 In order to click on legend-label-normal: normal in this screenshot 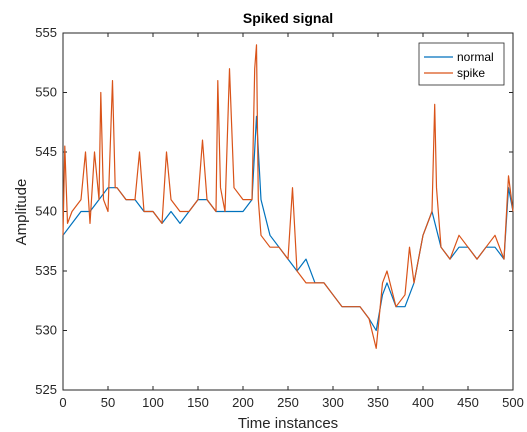, I will do `click(475, 57)`.